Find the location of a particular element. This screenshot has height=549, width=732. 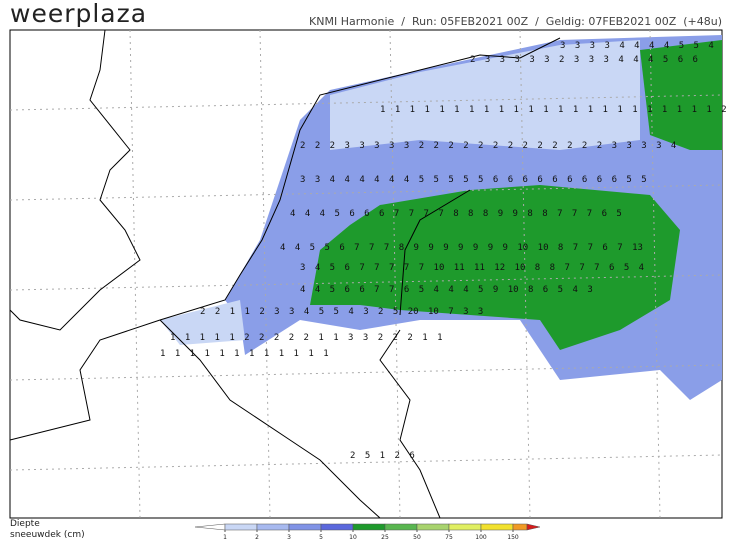

snow-region-belgium is located at coordinates (202, 322).